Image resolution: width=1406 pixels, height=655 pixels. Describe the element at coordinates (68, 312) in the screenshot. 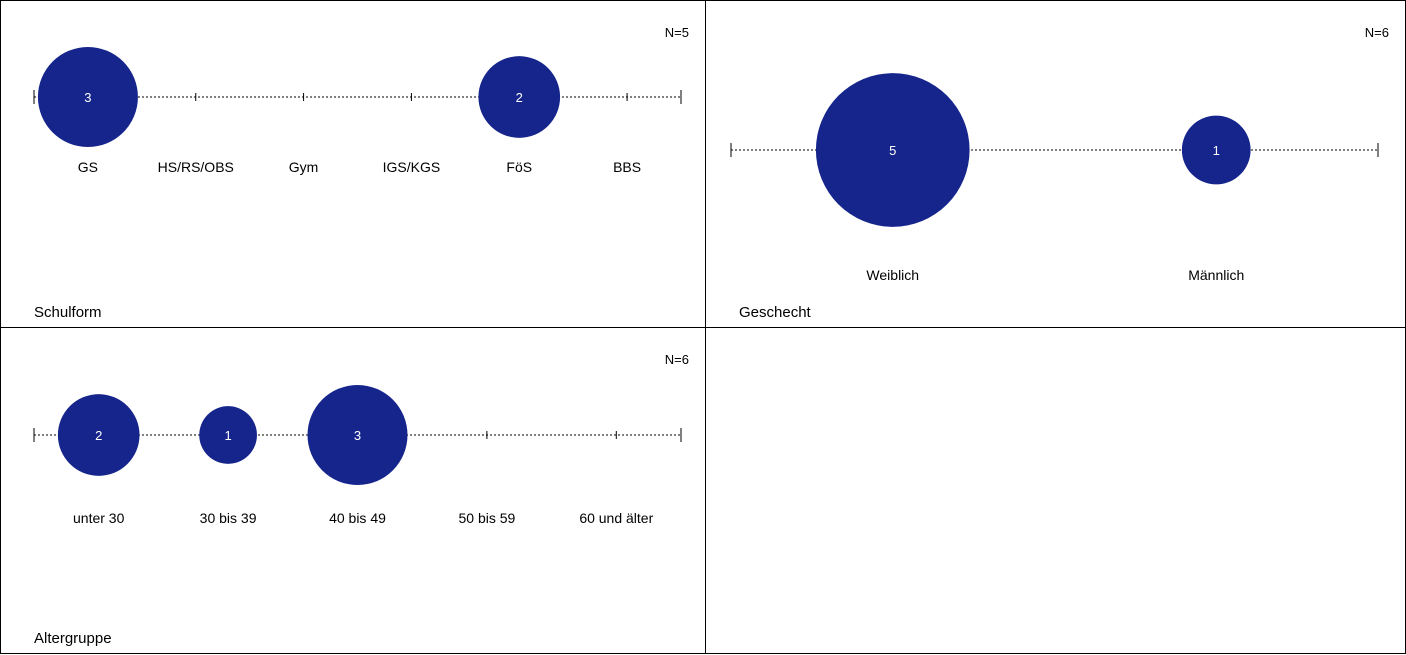

I see `schulform-title: Schulform` at that location.